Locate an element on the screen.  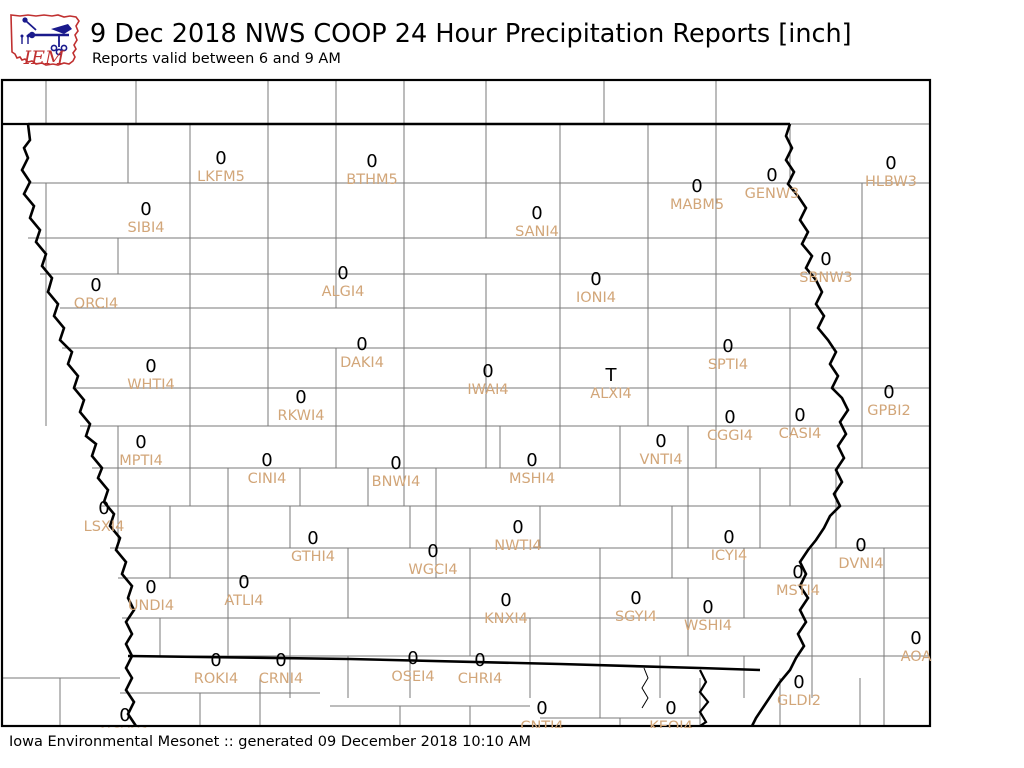
small-river-branch is located at coordinates (645, 688).